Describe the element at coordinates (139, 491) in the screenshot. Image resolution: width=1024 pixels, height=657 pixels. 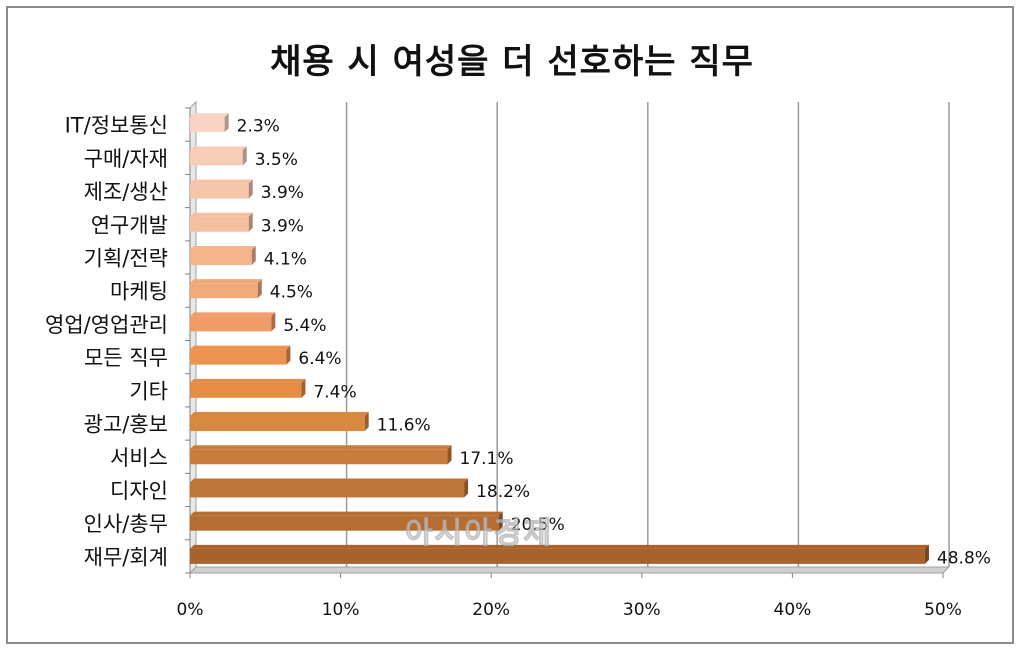
I see `category-label: 디자인` at that location.